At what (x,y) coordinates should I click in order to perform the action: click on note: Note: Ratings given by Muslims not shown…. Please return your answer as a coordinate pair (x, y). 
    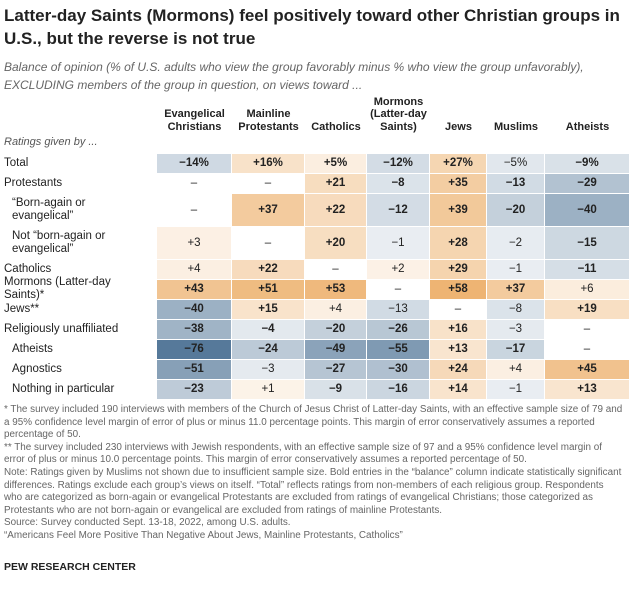
    Looking at the image, I should click on (313, 491).